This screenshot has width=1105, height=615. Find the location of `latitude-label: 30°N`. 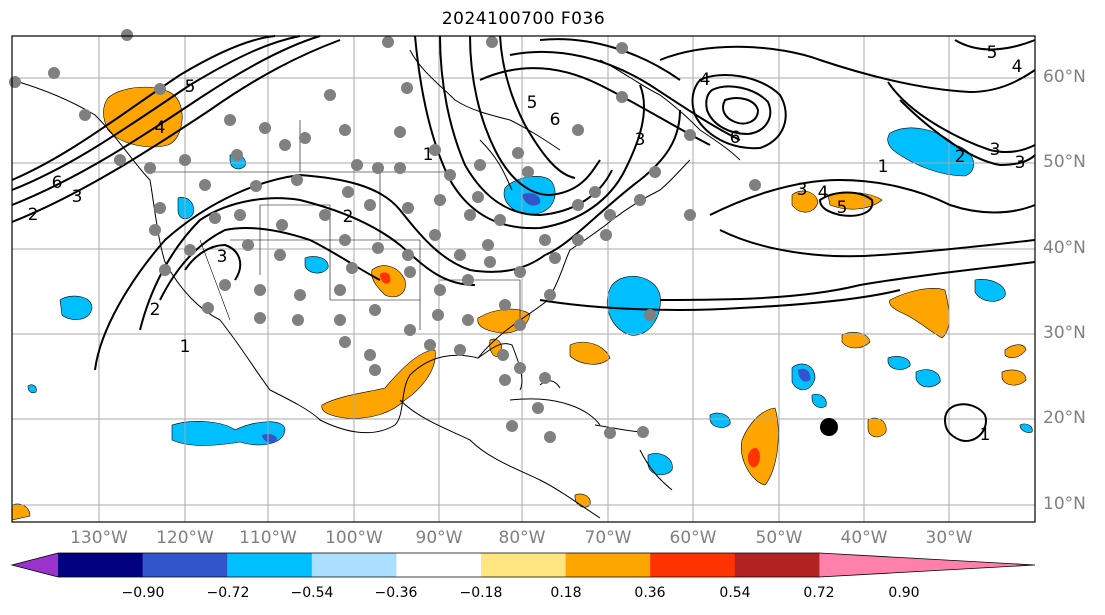

latitude-label: 30°N is located at coordinates (1064, 333).